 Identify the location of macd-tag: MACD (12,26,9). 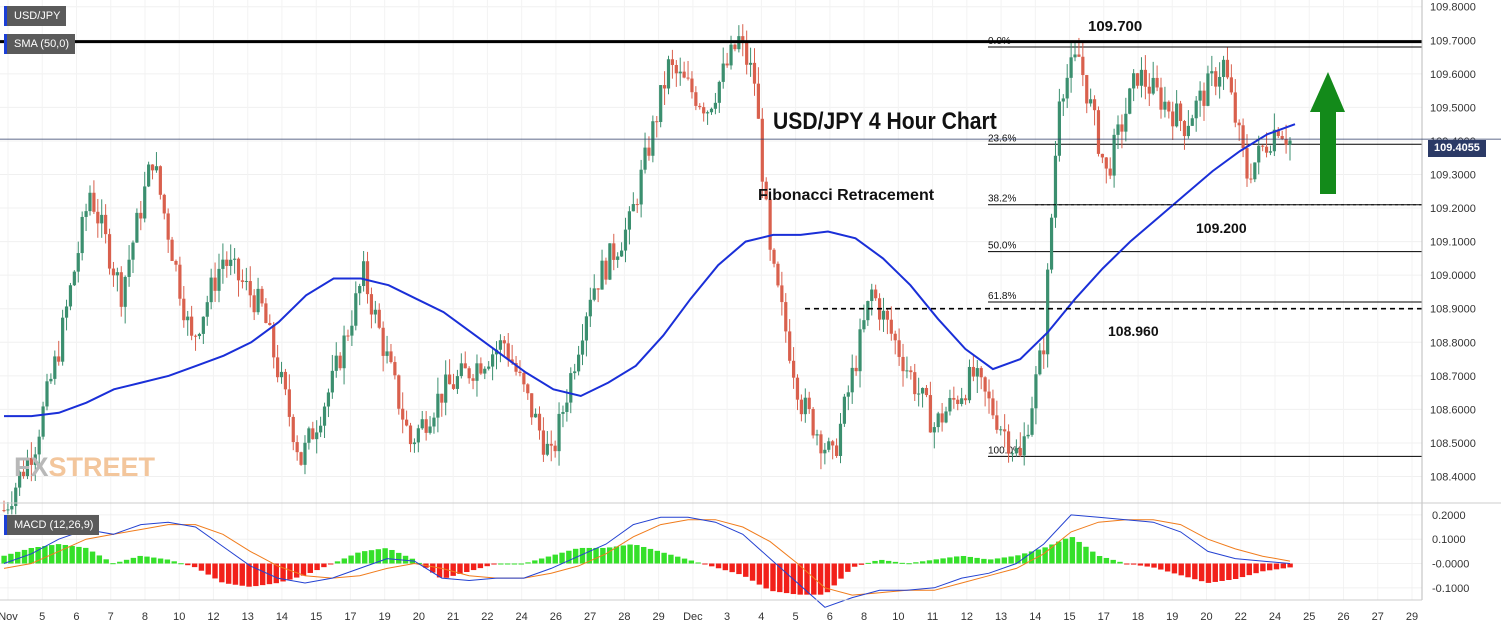
(52, 525).